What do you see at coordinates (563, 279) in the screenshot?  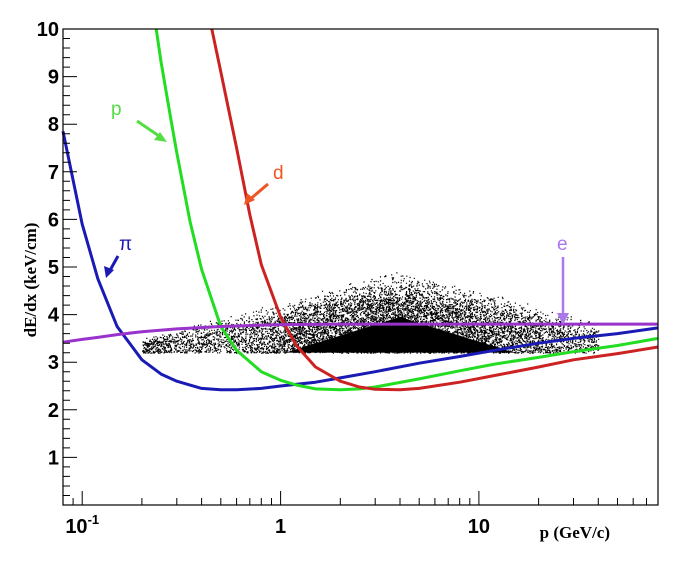 I see `annotation-e: e` at bounding box center [563, 279].